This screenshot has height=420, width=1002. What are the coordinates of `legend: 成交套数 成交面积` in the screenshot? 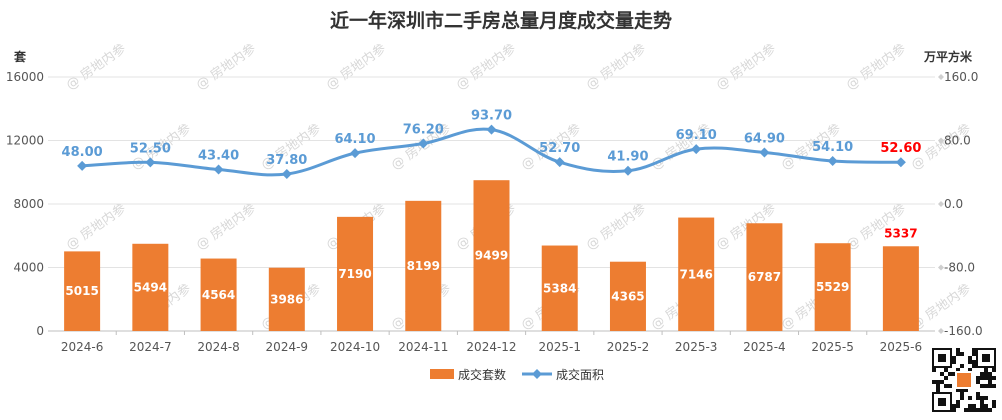 It's located at (517, 374).